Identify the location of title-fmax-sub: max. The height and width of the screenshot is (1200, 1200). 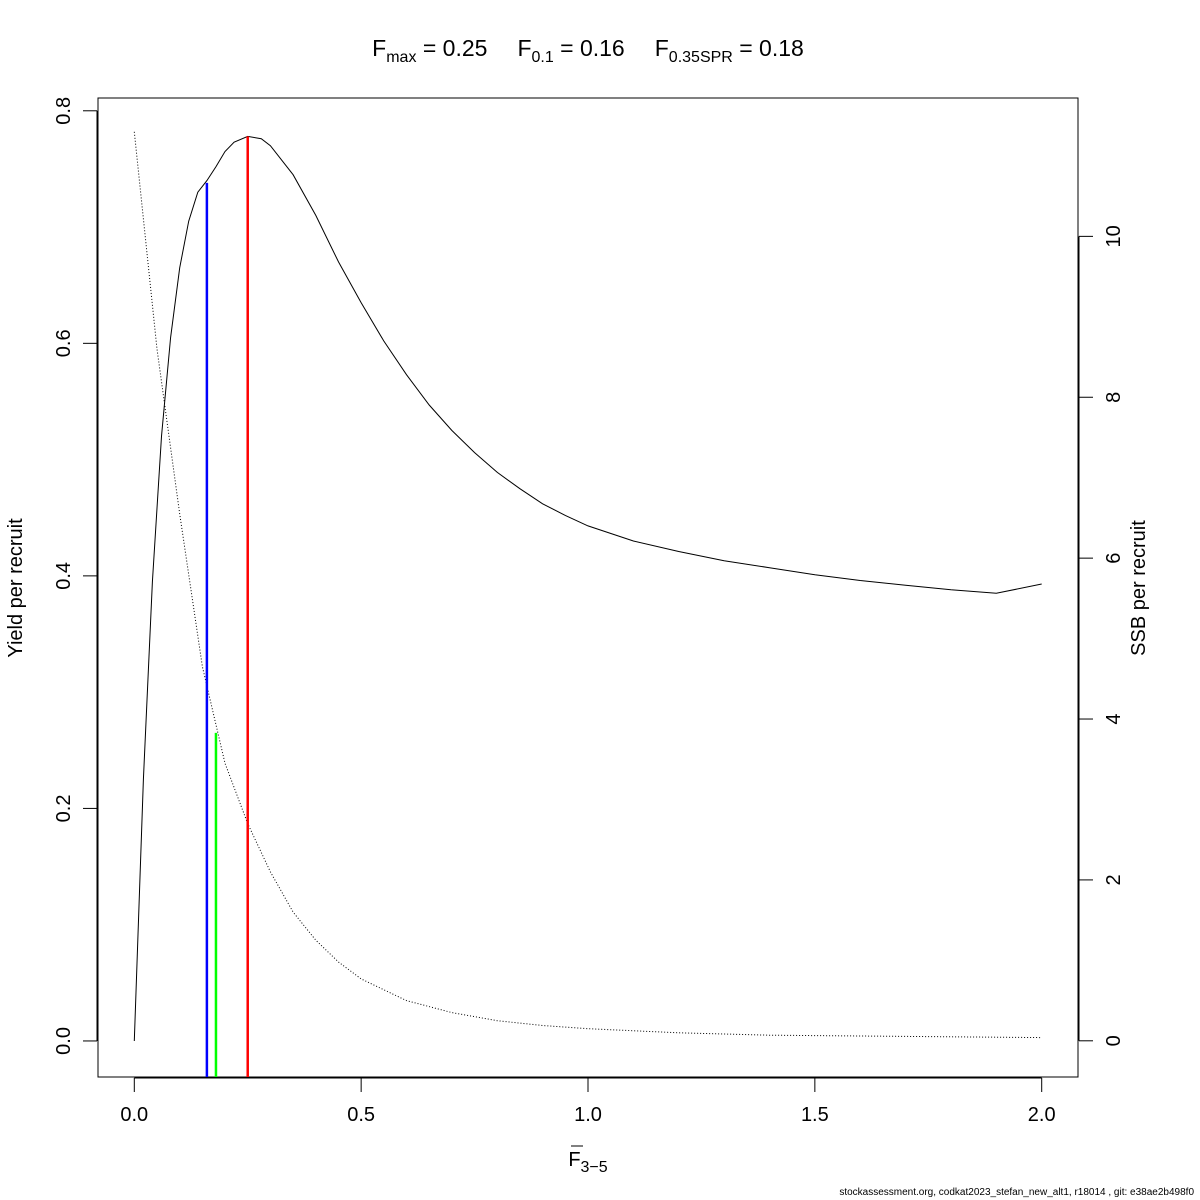
(401, 57).